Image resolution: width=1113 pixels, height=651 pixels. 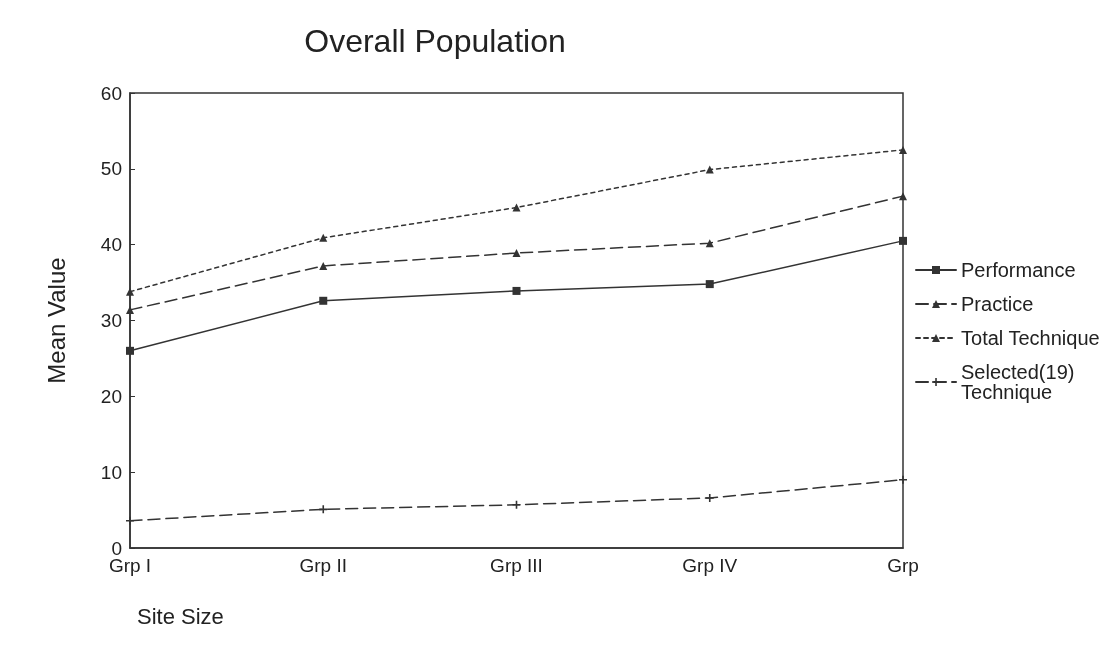 What do you see at coordinates (710, 565) in the screenshot?
I see `x-tick-label: Grp IV` at bounding box center [710, 565].